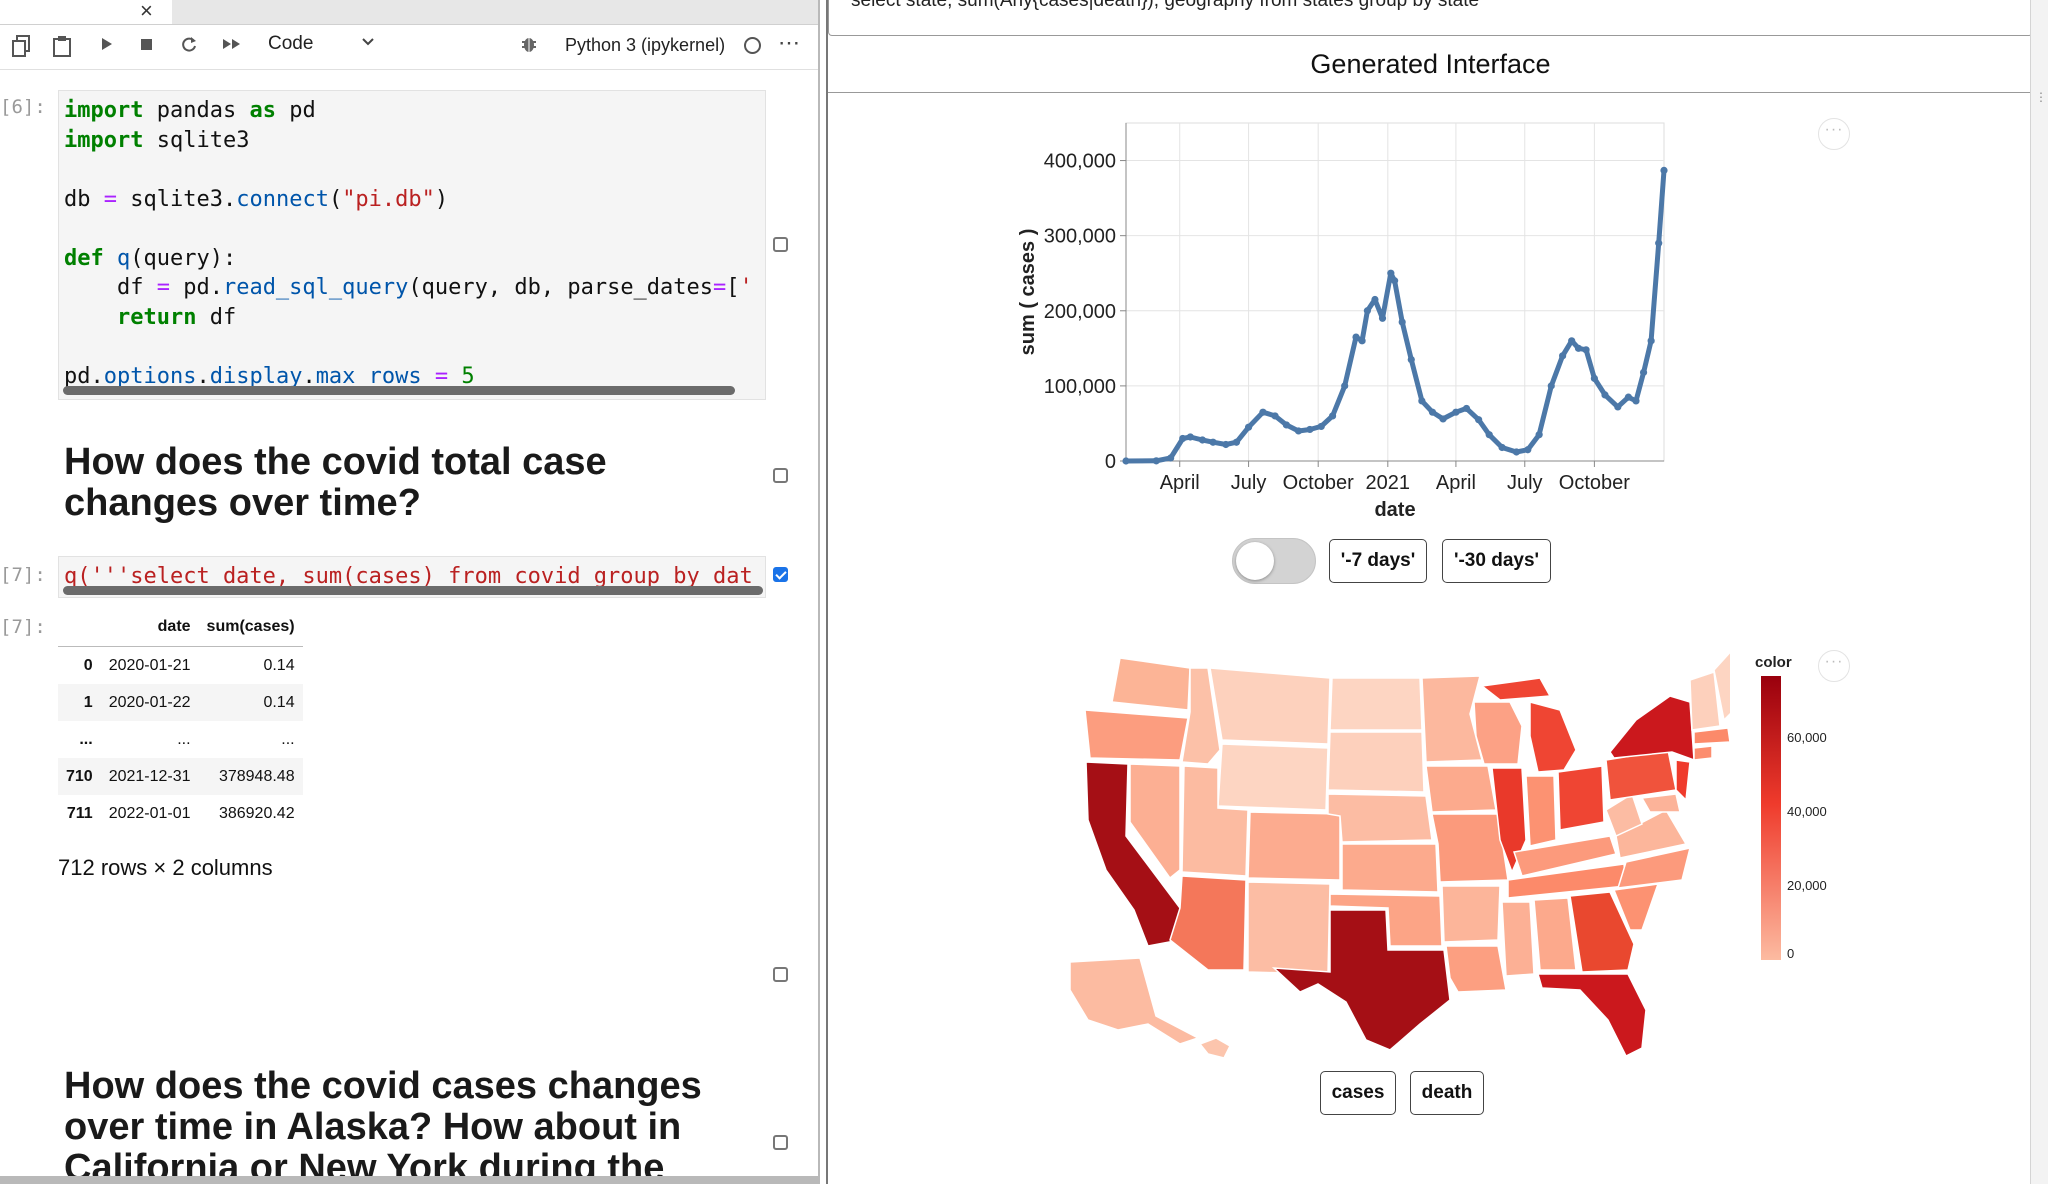  Describe the element at coordinates (1376, 704) in the screenshot. I see `state-north-dakota` at that location.